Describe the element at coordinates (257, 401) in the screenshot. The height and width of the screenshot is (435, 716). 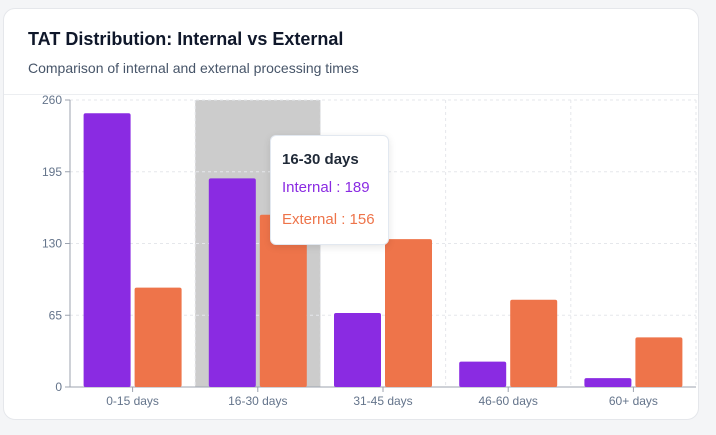
I see `x-tick-label: 16-30 days` at that location.